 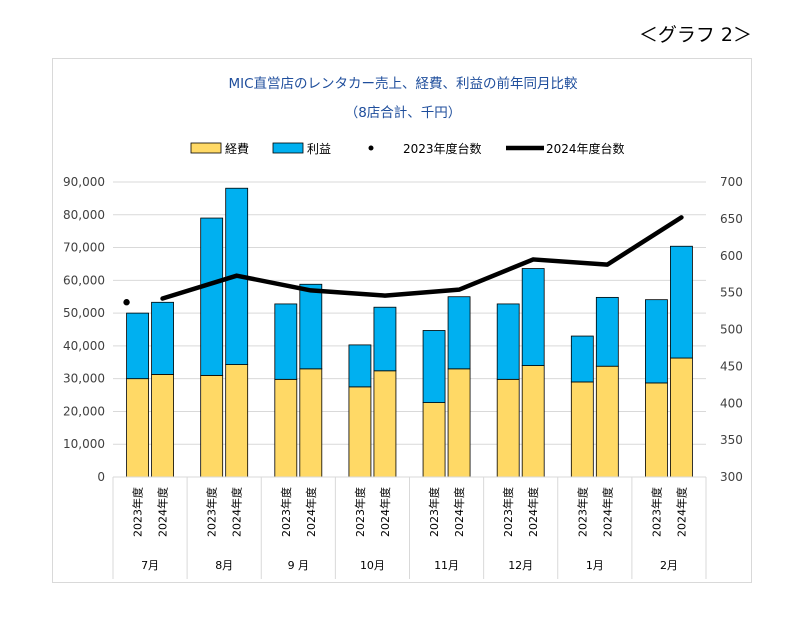 I want to click on month-label: 12月, so click(x=520, y=565).